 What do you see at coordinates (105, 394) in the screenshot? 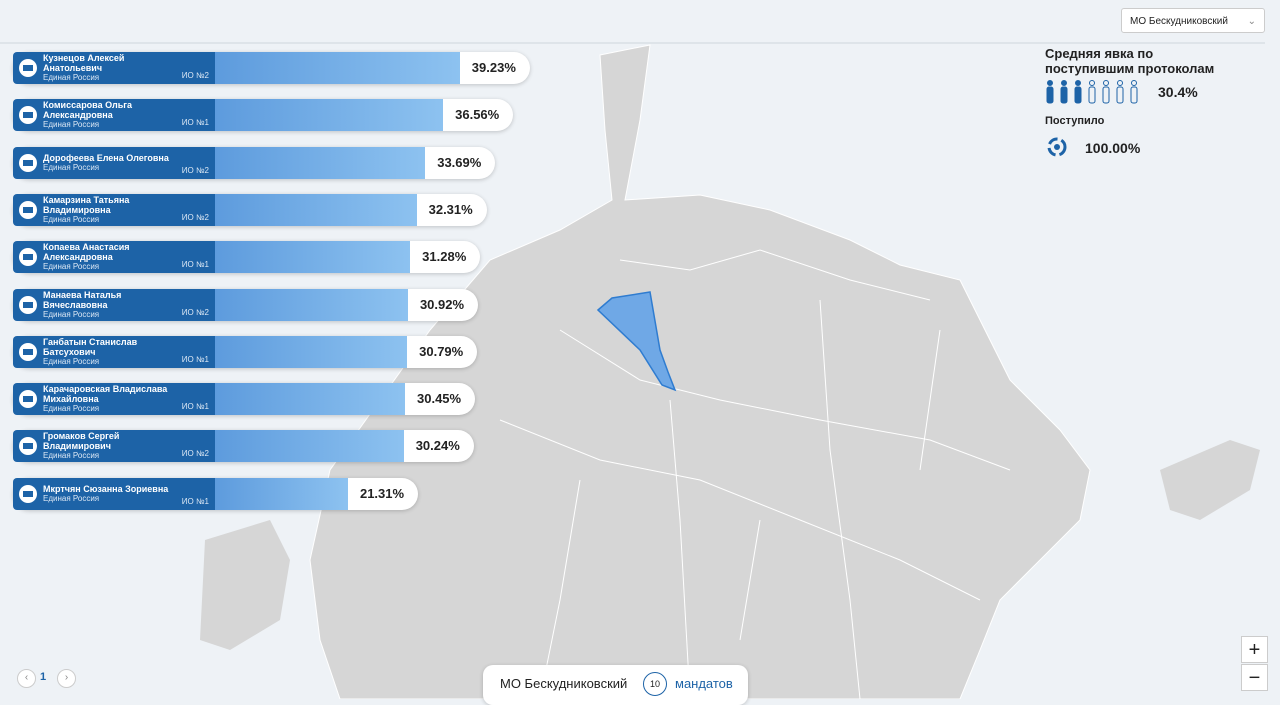
I see `candidate-name: Карачаровская Владислава Михайловна` at bounding box center [105, 394].